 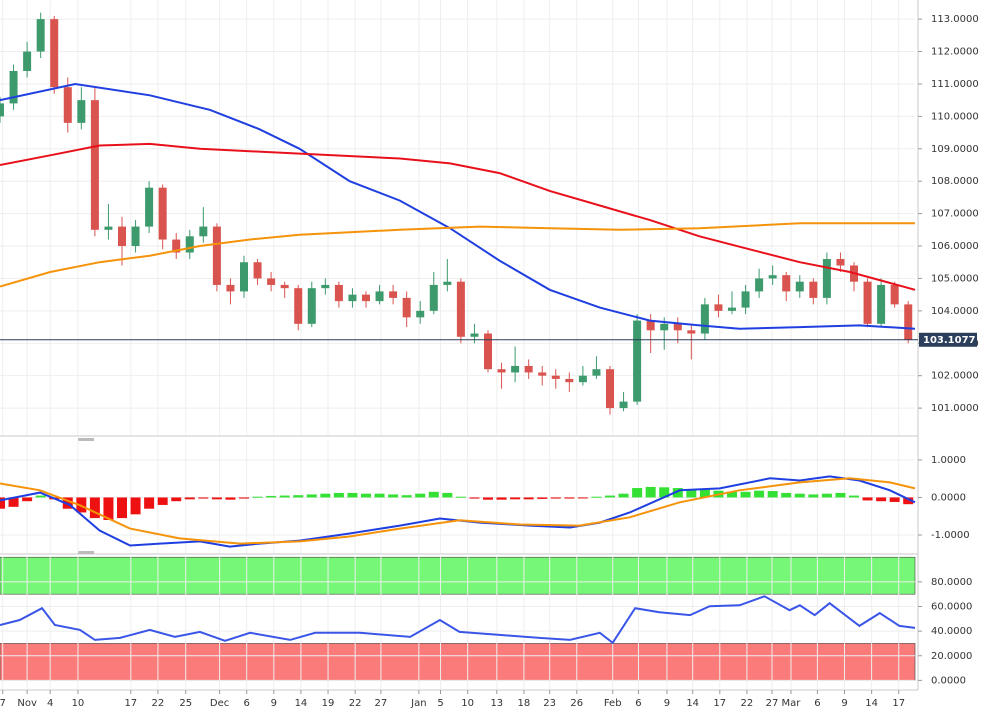 What do you see at coordinates (955, 181) in the screenshot?
I see `y-tick-label: 108.0000` at bounding box center [955, 181].